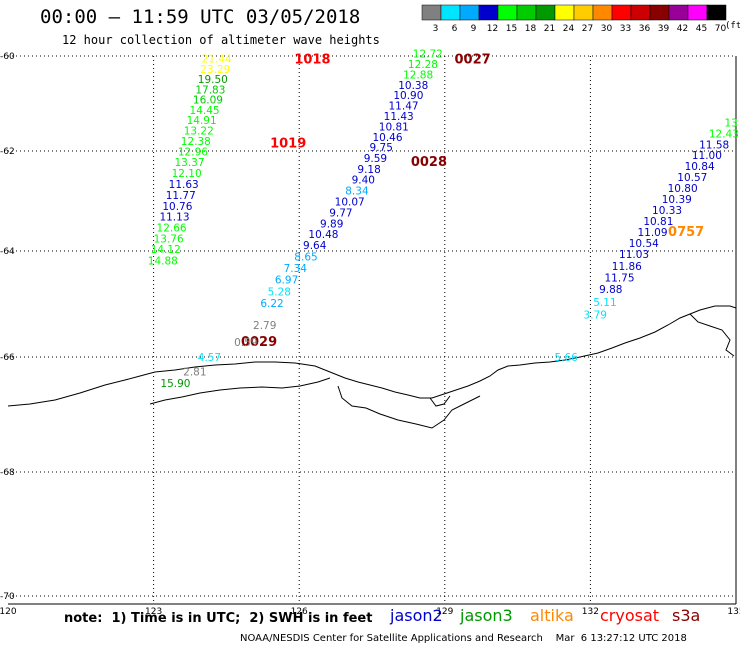  What do you see at coordinates (166, 250) in the screenshot?
I see `swh-value: 14.12` at bounding box center [166, 250].